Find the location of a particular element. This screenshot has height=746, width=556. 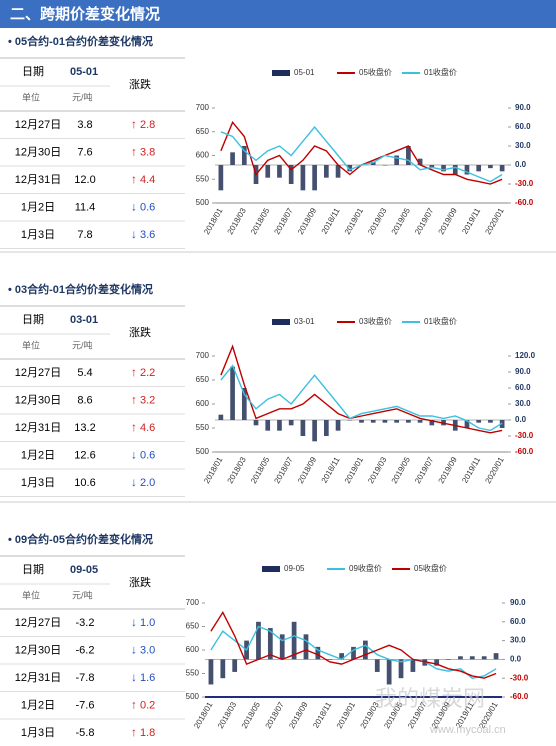

section-title: • 09合约-05合约价差变化情况 is located at coordinates (80, 539).